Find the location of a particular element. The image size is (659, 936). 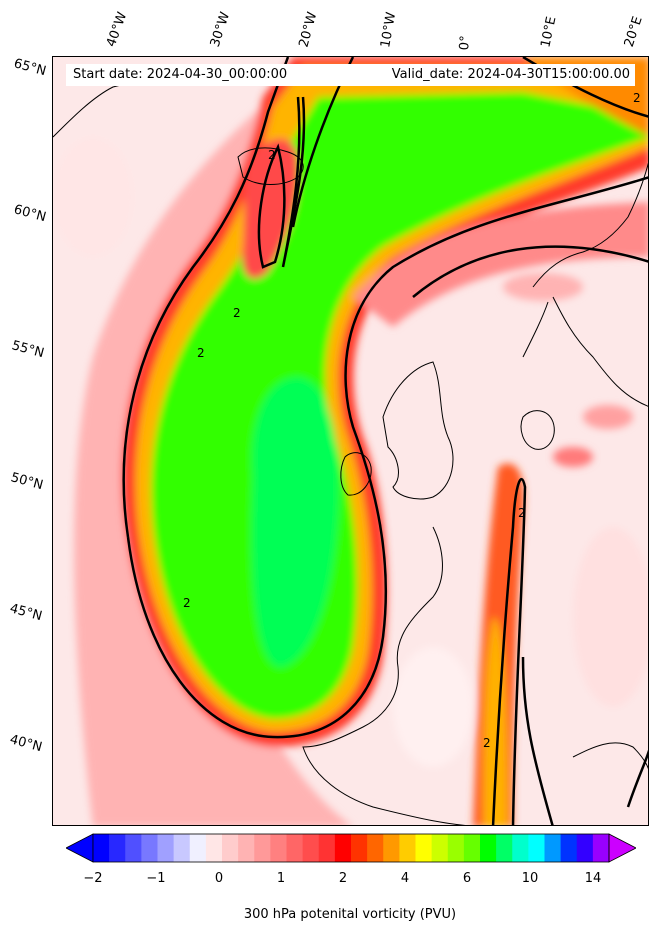

colorbar-tick-label: −2 is located at coordinates (93, 878).